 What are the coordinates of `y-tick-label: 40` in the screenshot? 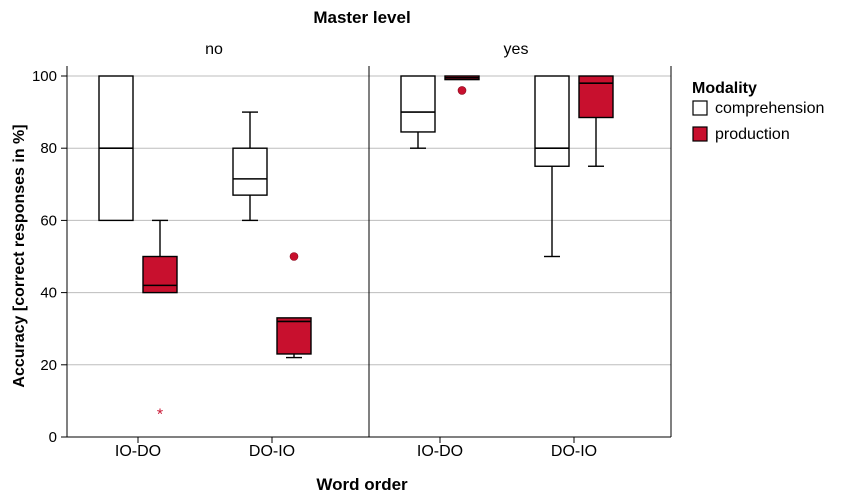 It's located at (48, 293).